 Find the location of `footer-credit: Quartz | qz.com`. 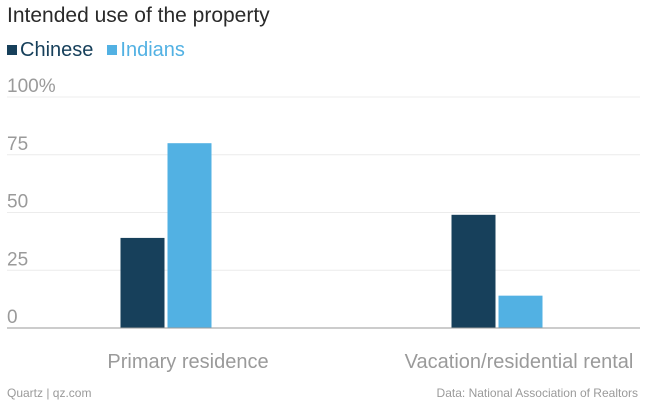

footer-credit: Quartz | qz.com is located at coordinates (49, 393).